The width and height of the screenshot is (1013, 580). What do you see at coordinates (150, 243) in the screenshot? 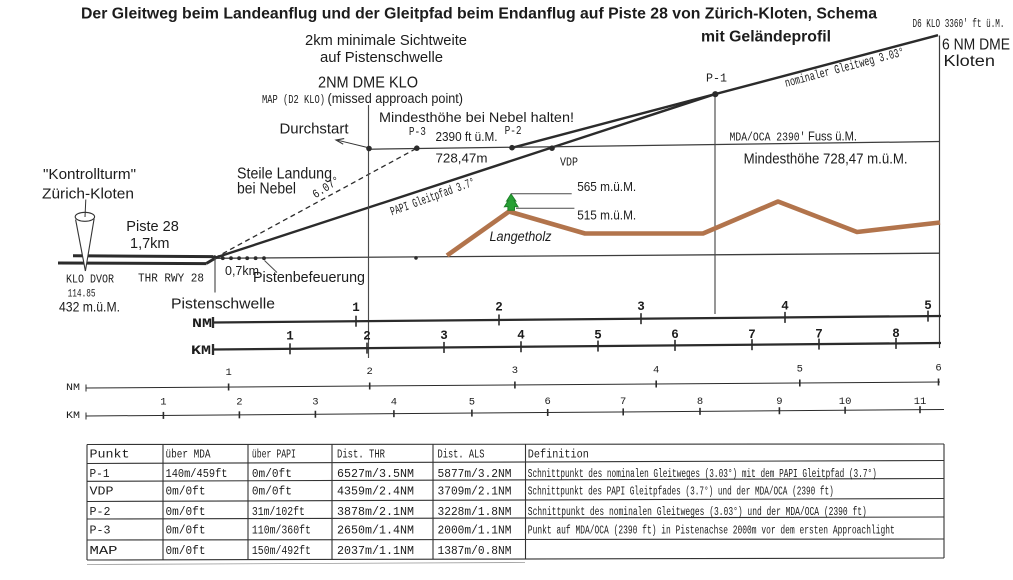
I see `svg-text: 1,7km` at bounding box center [150, 243].